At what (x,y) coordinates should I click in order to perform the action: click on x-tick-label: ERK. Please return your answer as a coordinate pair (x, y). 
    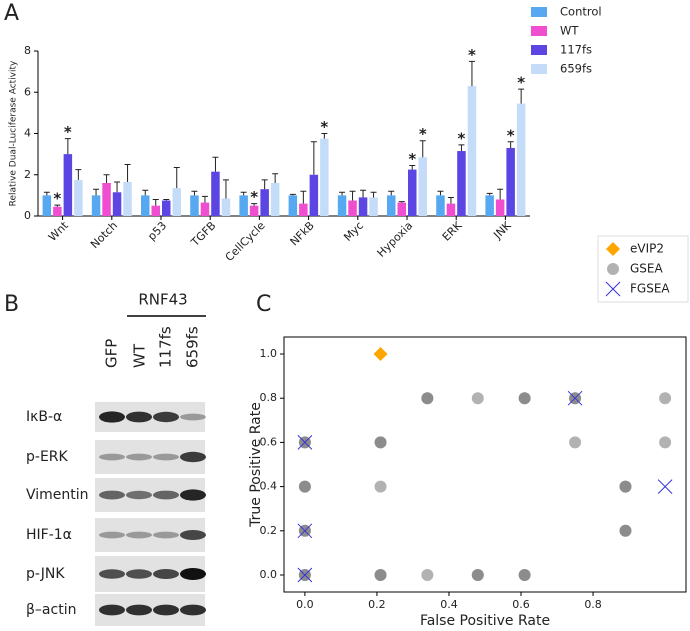
    Looking at the image, I should click on (452, 230).